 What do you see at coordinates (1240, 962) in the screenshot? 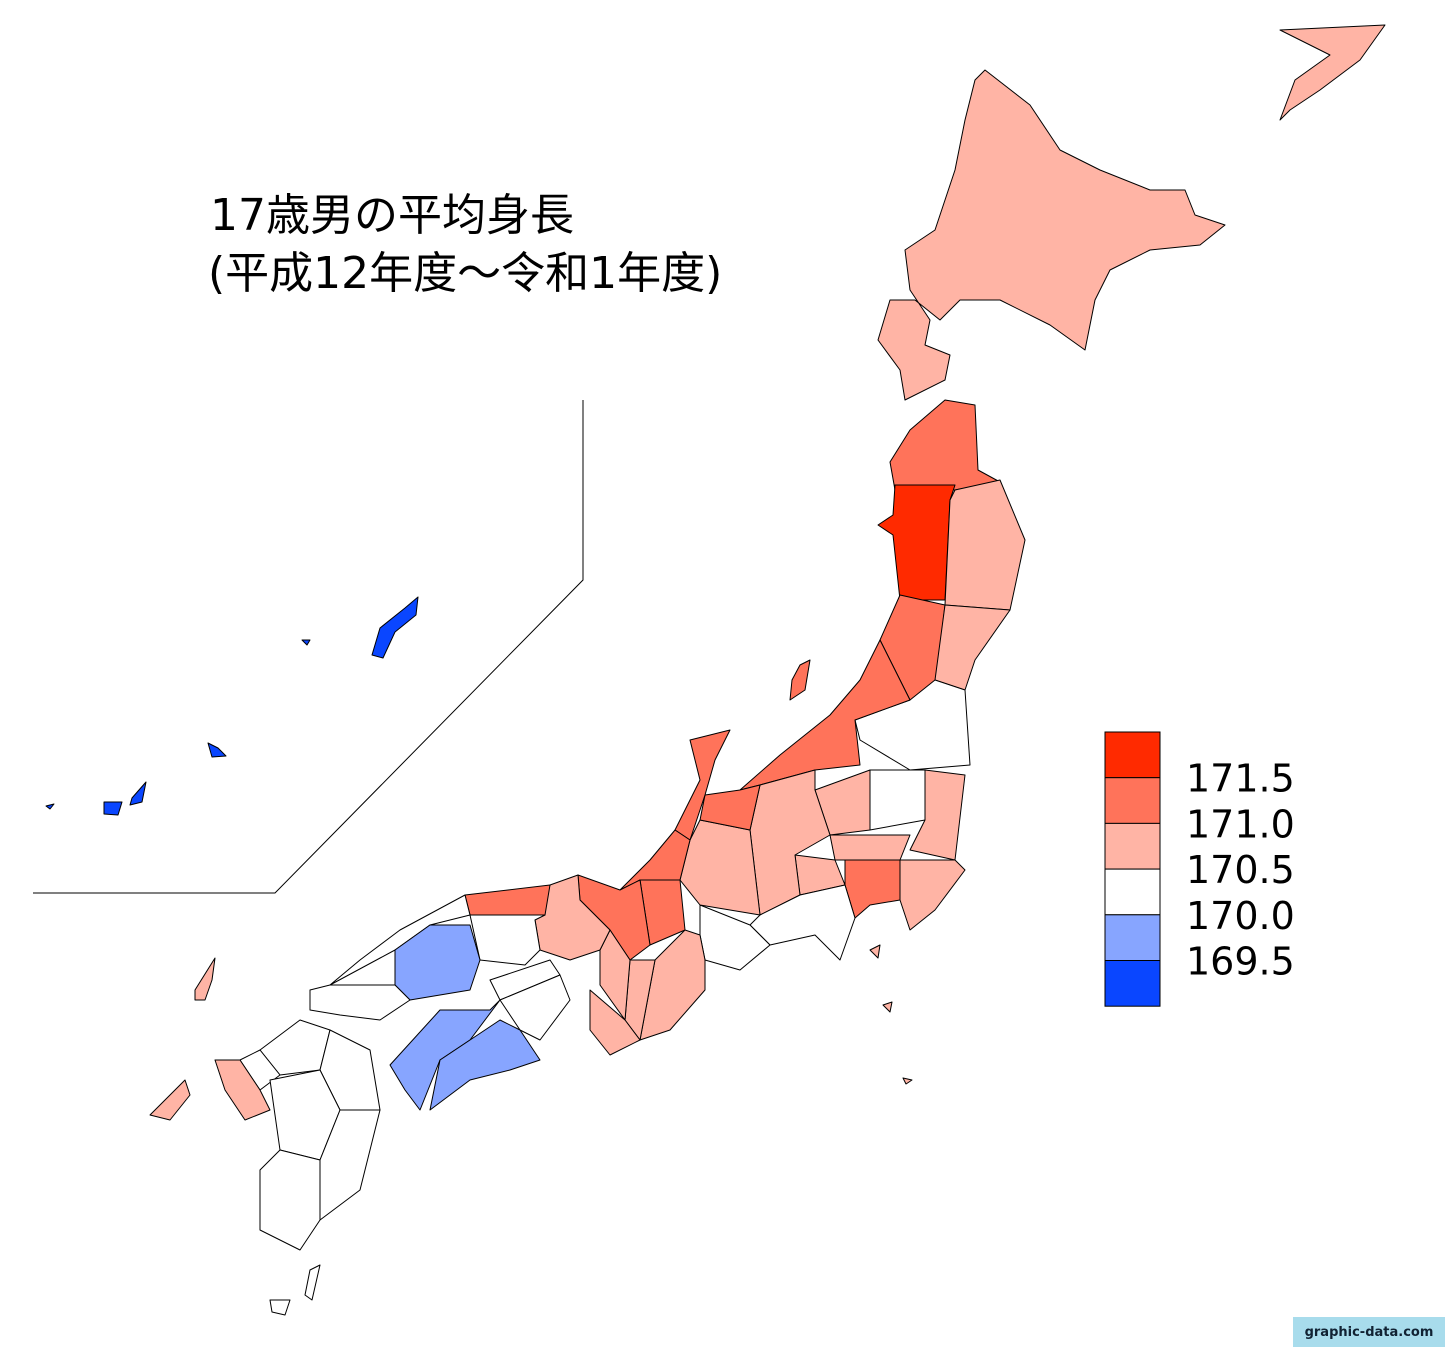
I see `legend-label: 169.5` at bounding box center [1240, 962].